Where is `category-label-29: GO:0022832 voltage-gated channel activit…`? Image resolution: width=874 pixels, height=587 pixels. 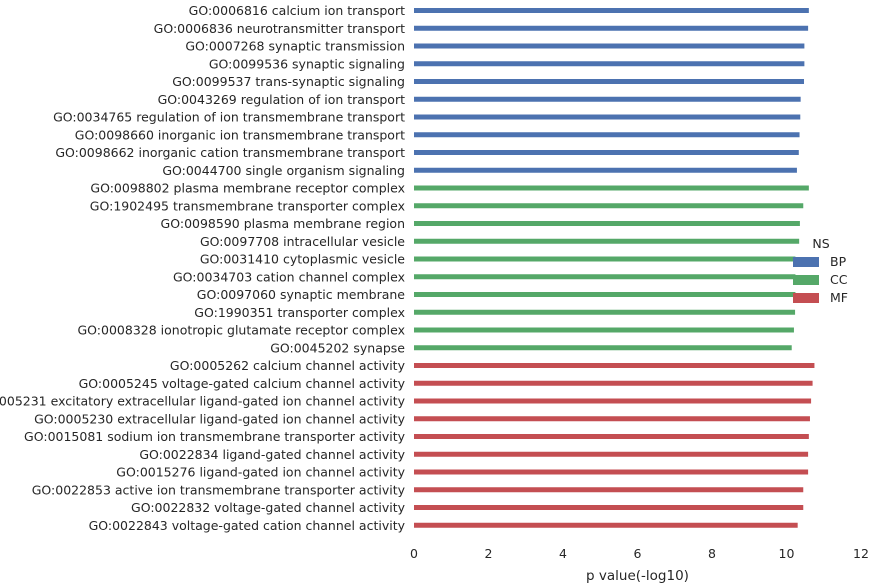 category-label-29: GO:0022832 voltage-gated channel activit… is located at coordinates (268, 507).